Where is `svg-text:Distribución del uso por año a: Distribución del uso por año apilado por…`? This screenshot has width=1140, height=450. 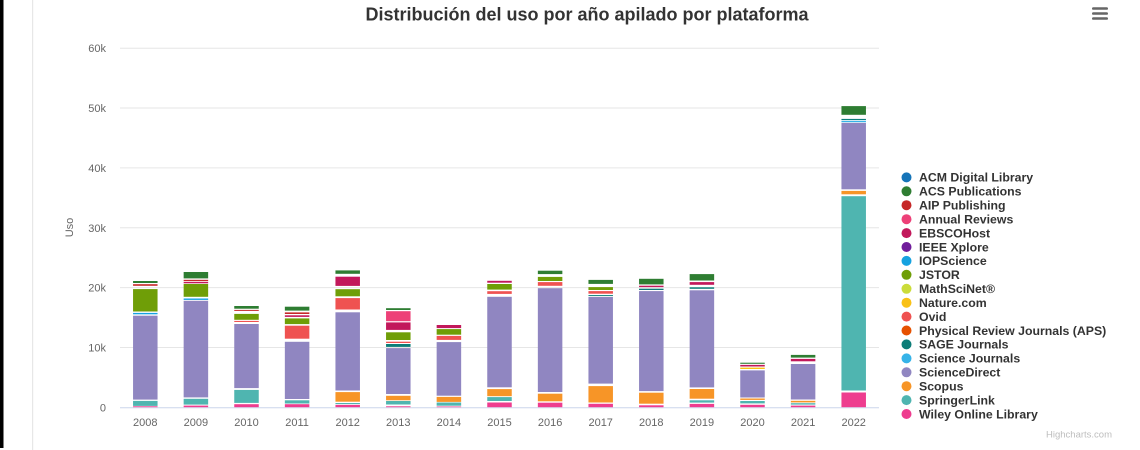 svg-text:Distribución del uso por año a: Distribución del uso por año apilado por… is located at coordinates (587, 15).